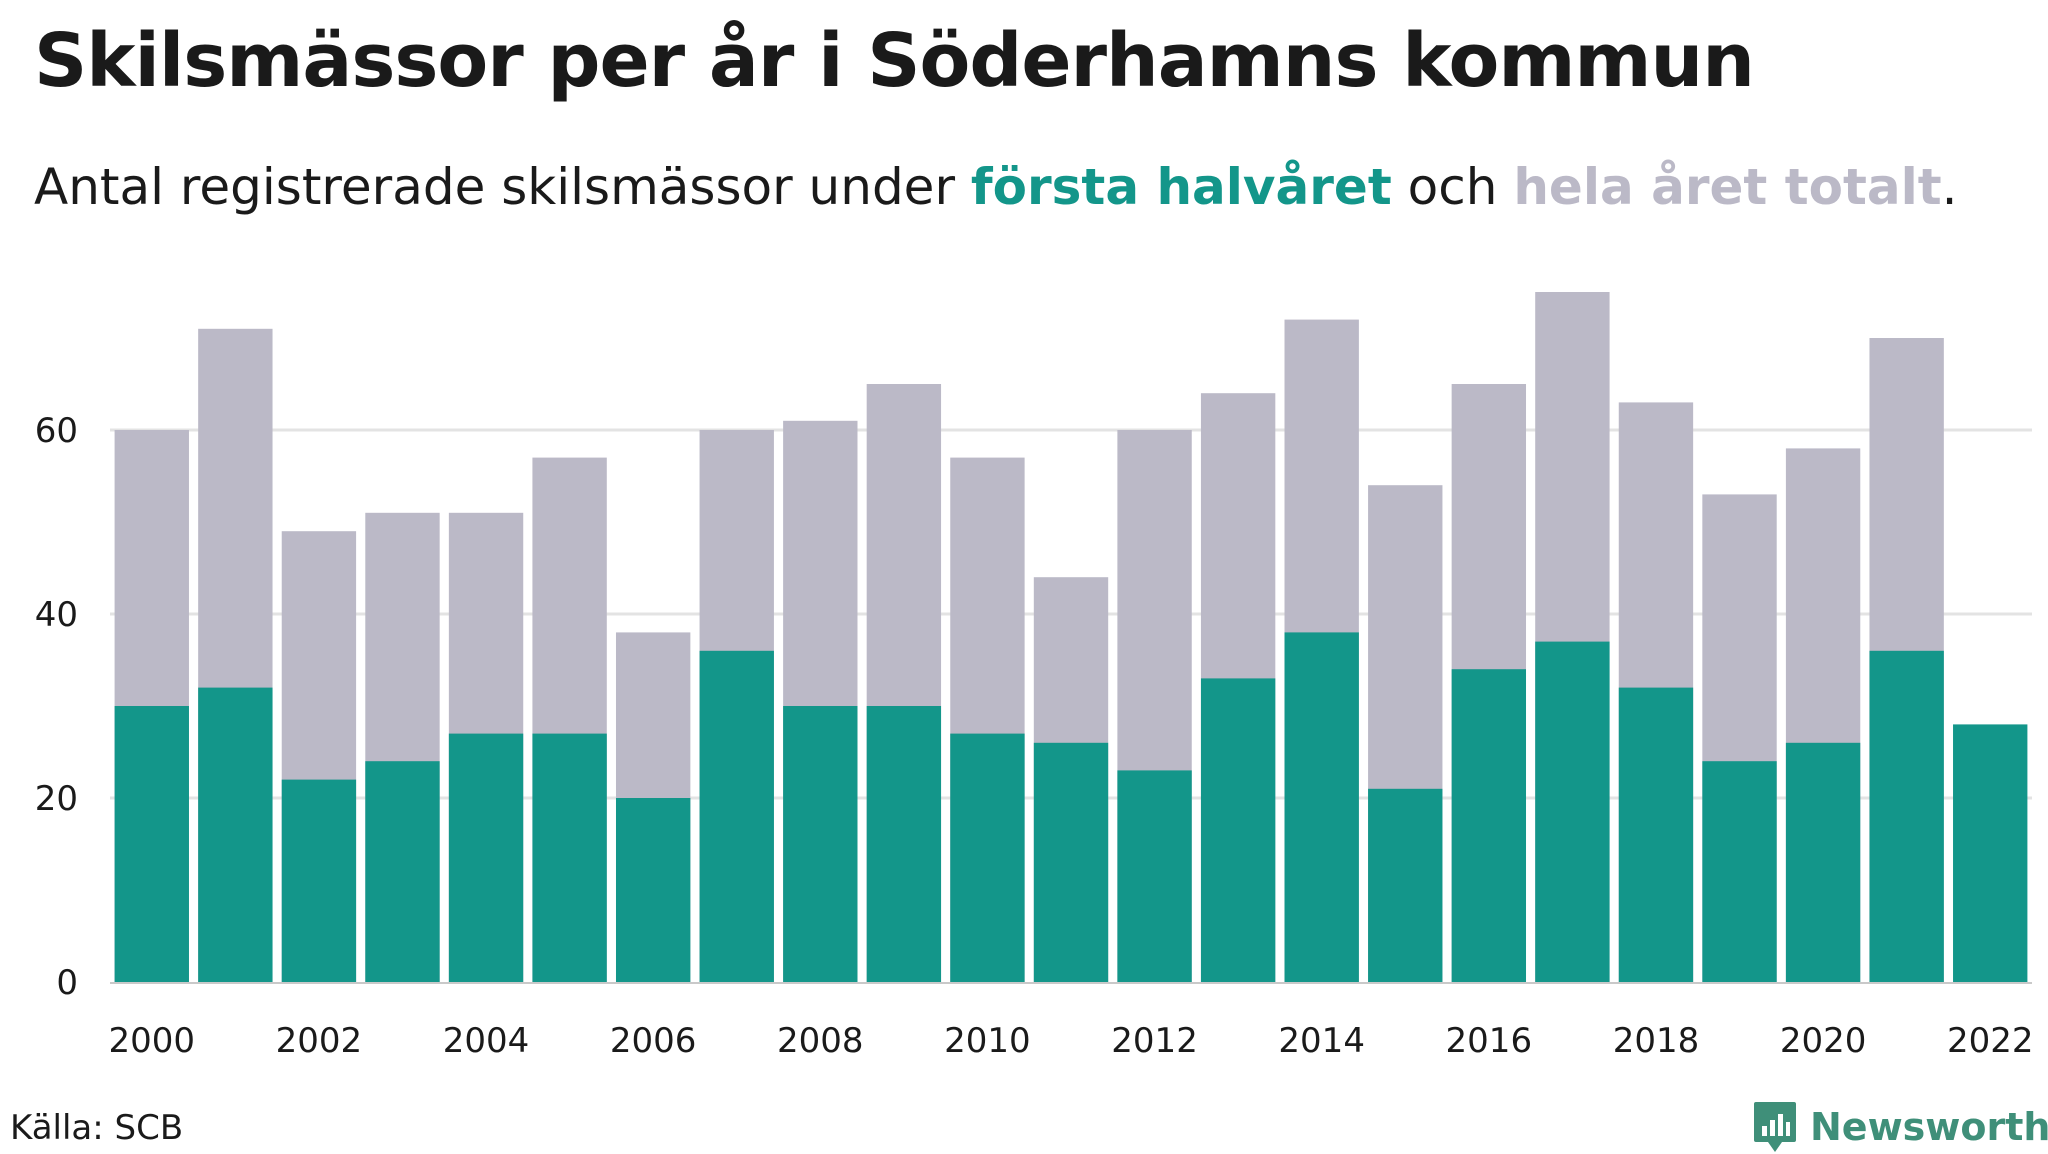  What do you see at coordinates (894, 61) in the screenshot?
I see `chart-title: Skilsmässor per år i Söderhamns kommun` at bounding box center [894, 61].